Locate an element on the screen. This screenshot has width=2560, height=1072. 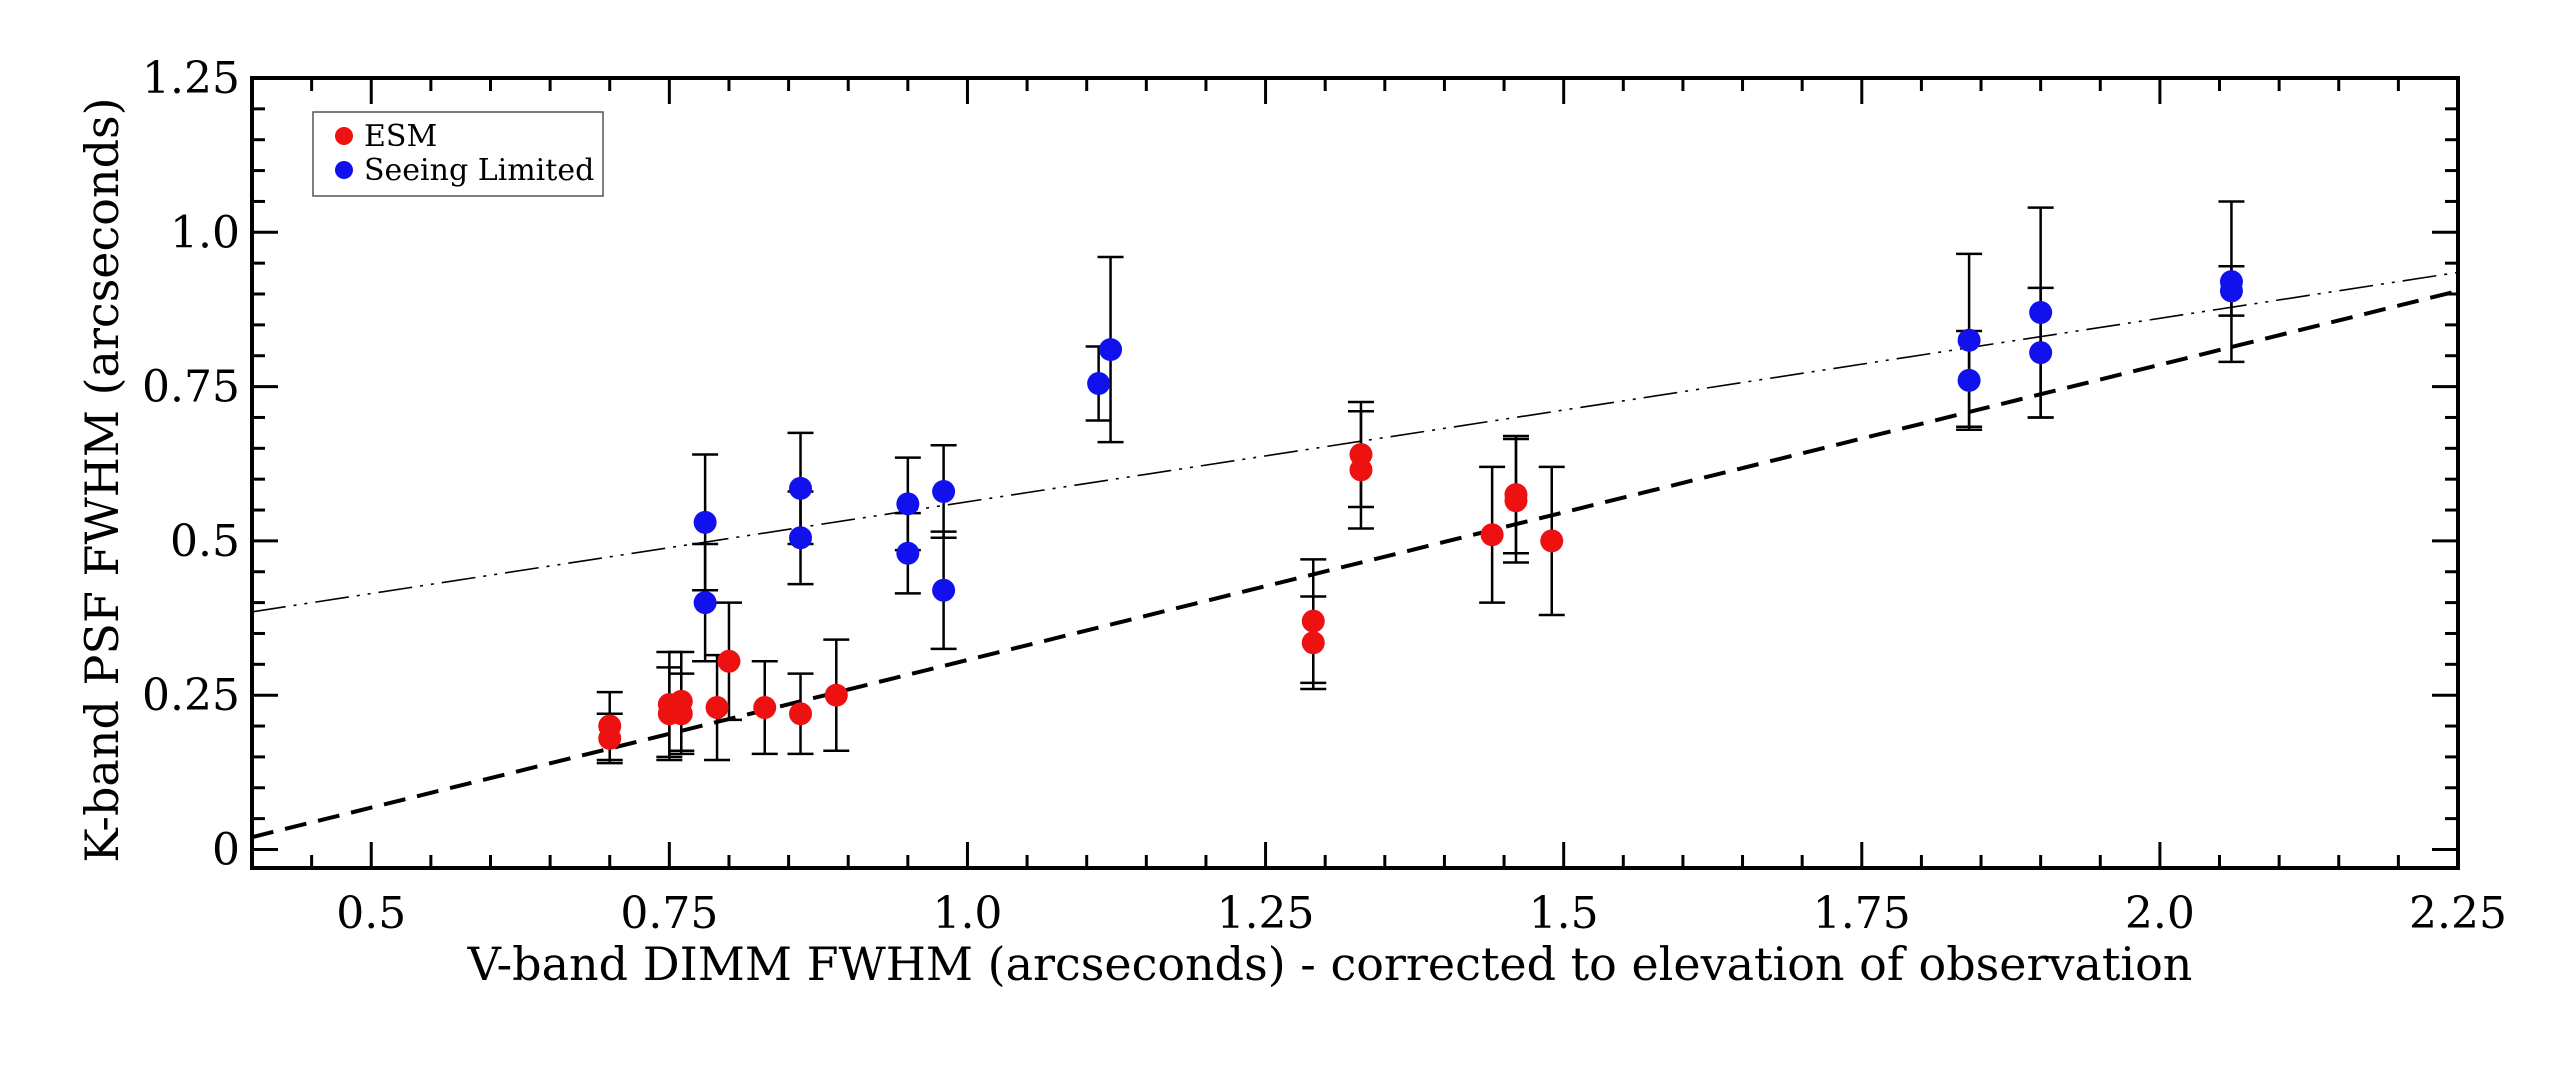
y-tick-label: 0.25 is located at coordinates (191, 695).